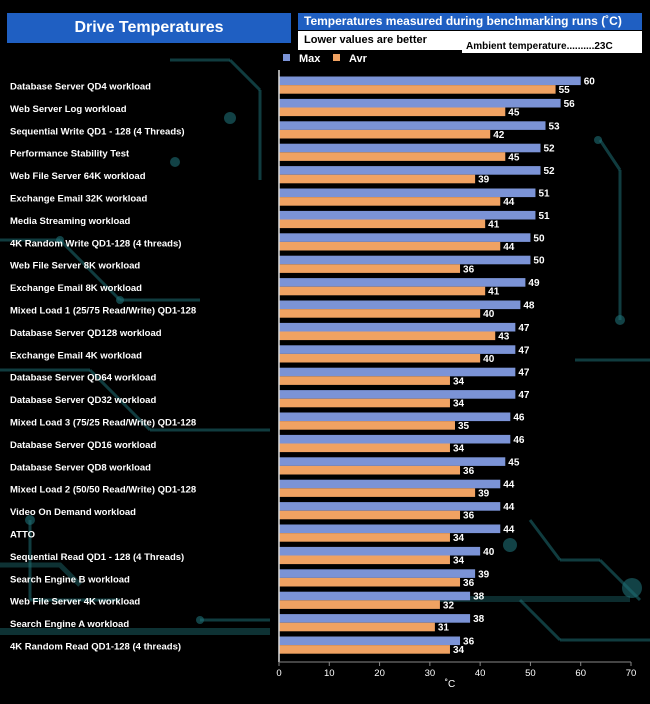 This screenshot has width=650, height=704. I want to click on data-label-max: 45, so click(514, 462).